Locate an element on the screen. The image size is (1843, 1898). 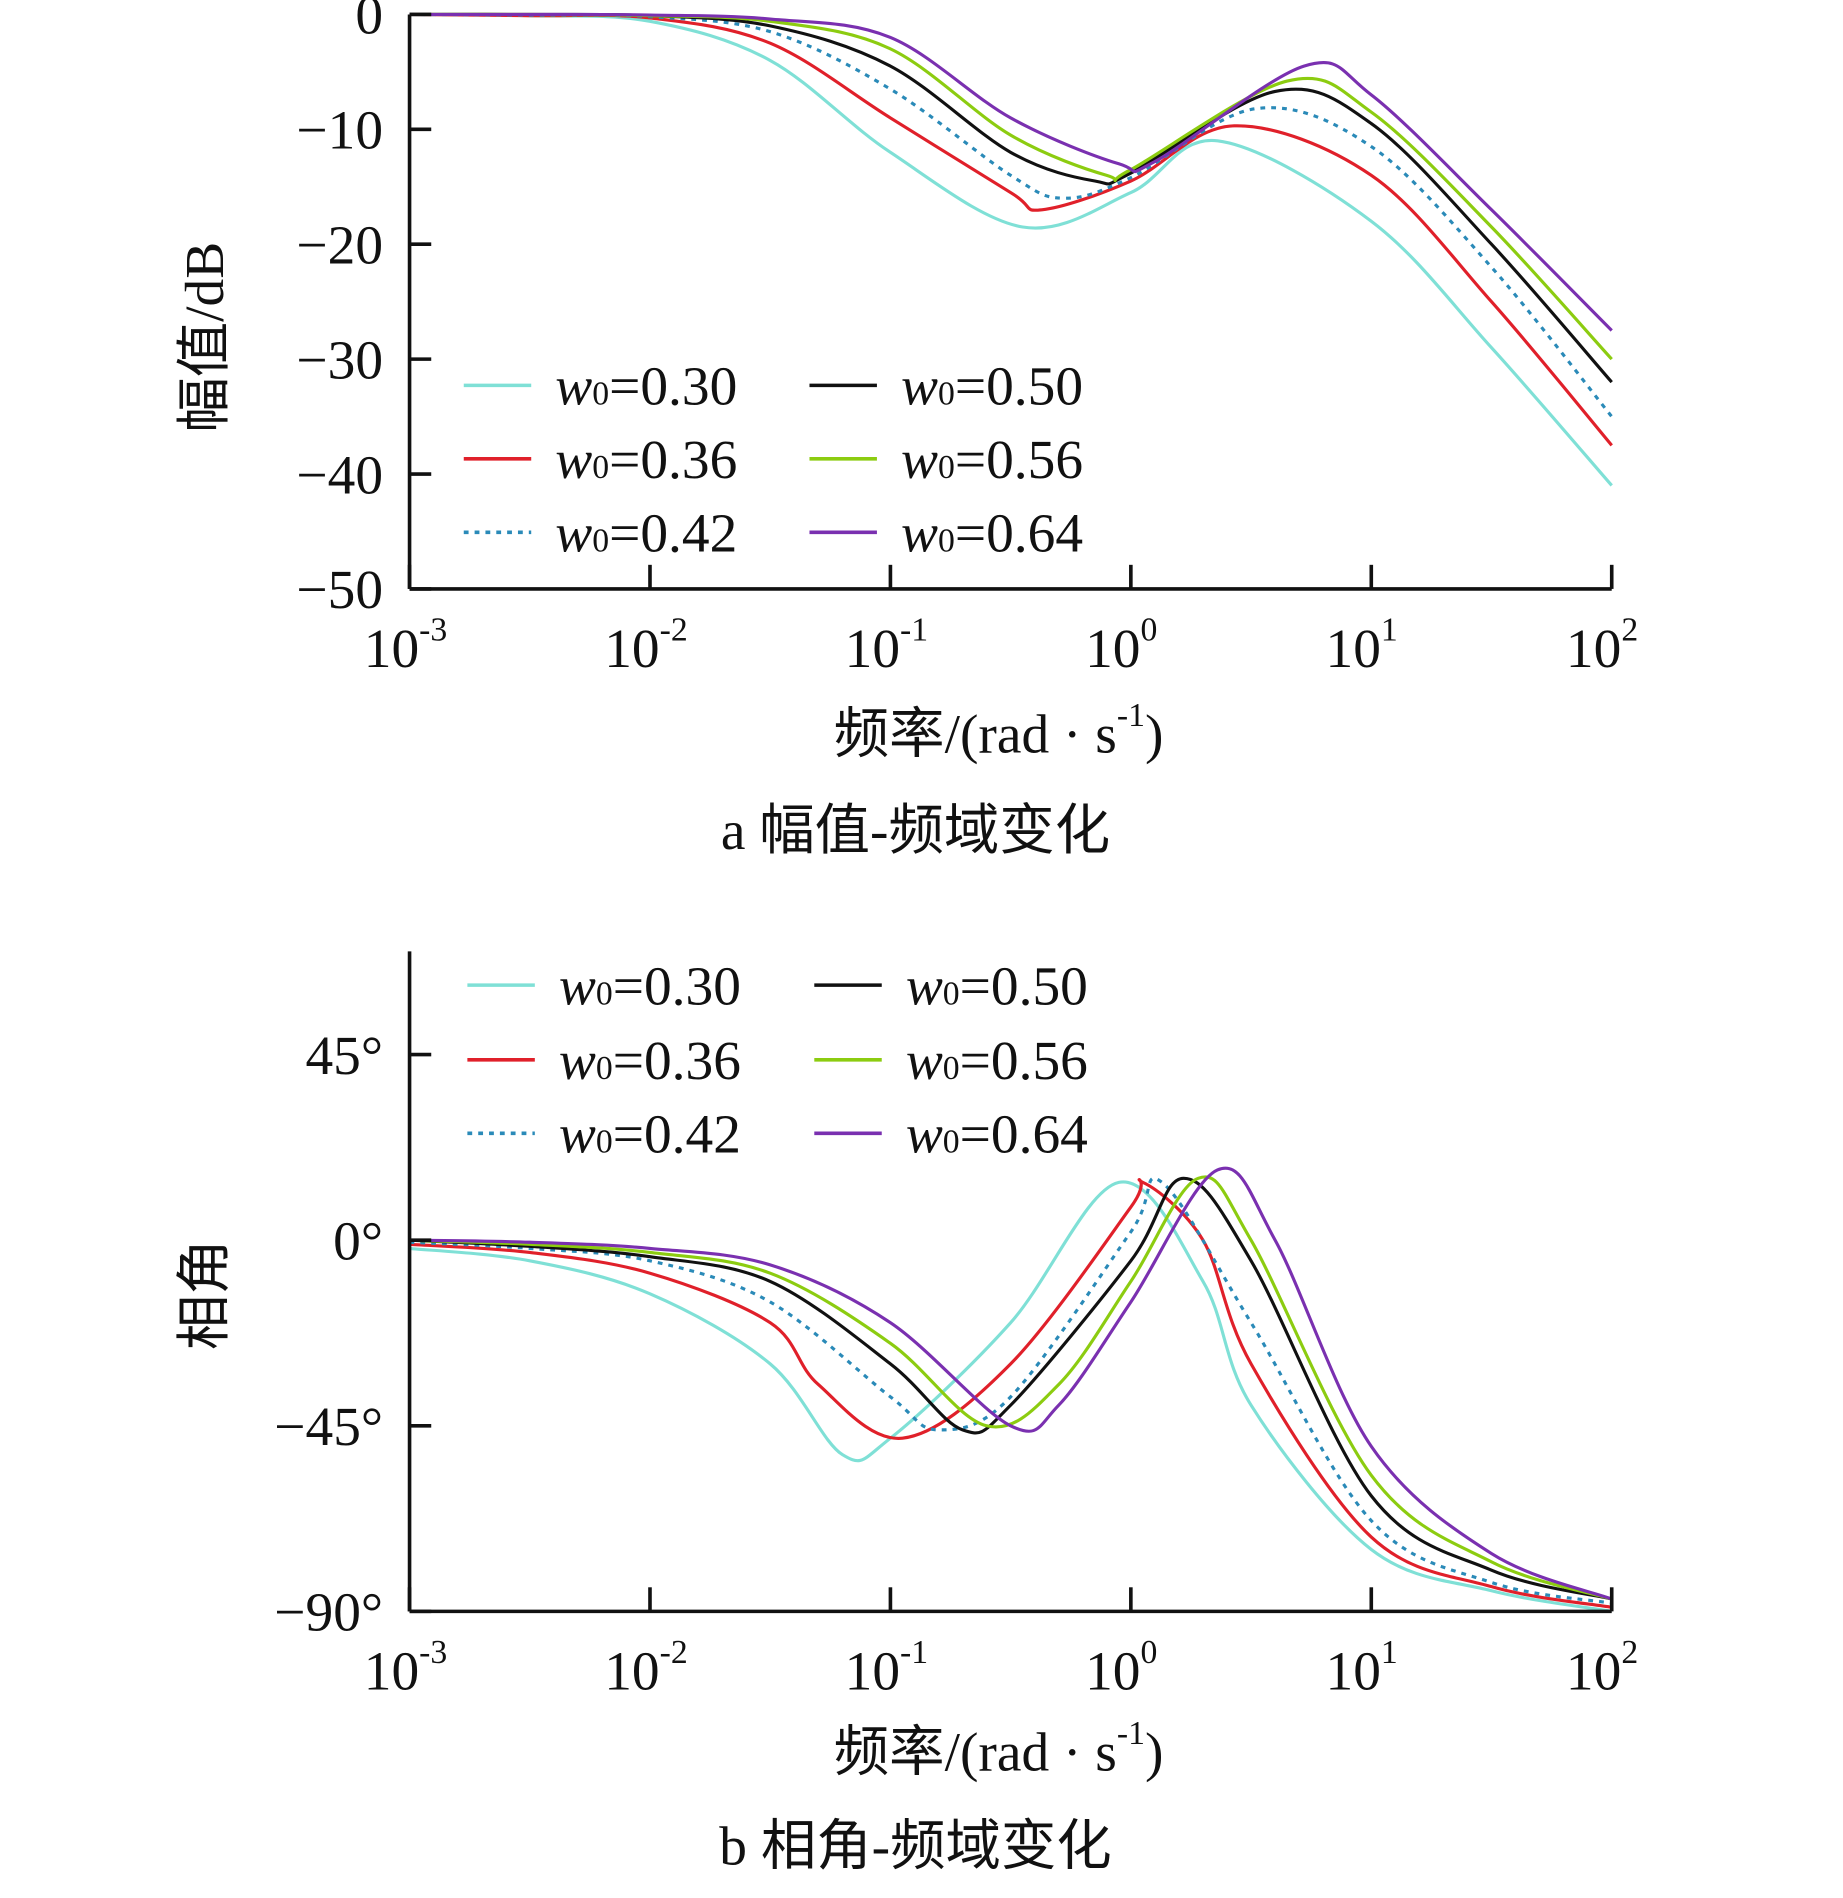
y-tick-label: −10 is located at coordinates (339, 130).